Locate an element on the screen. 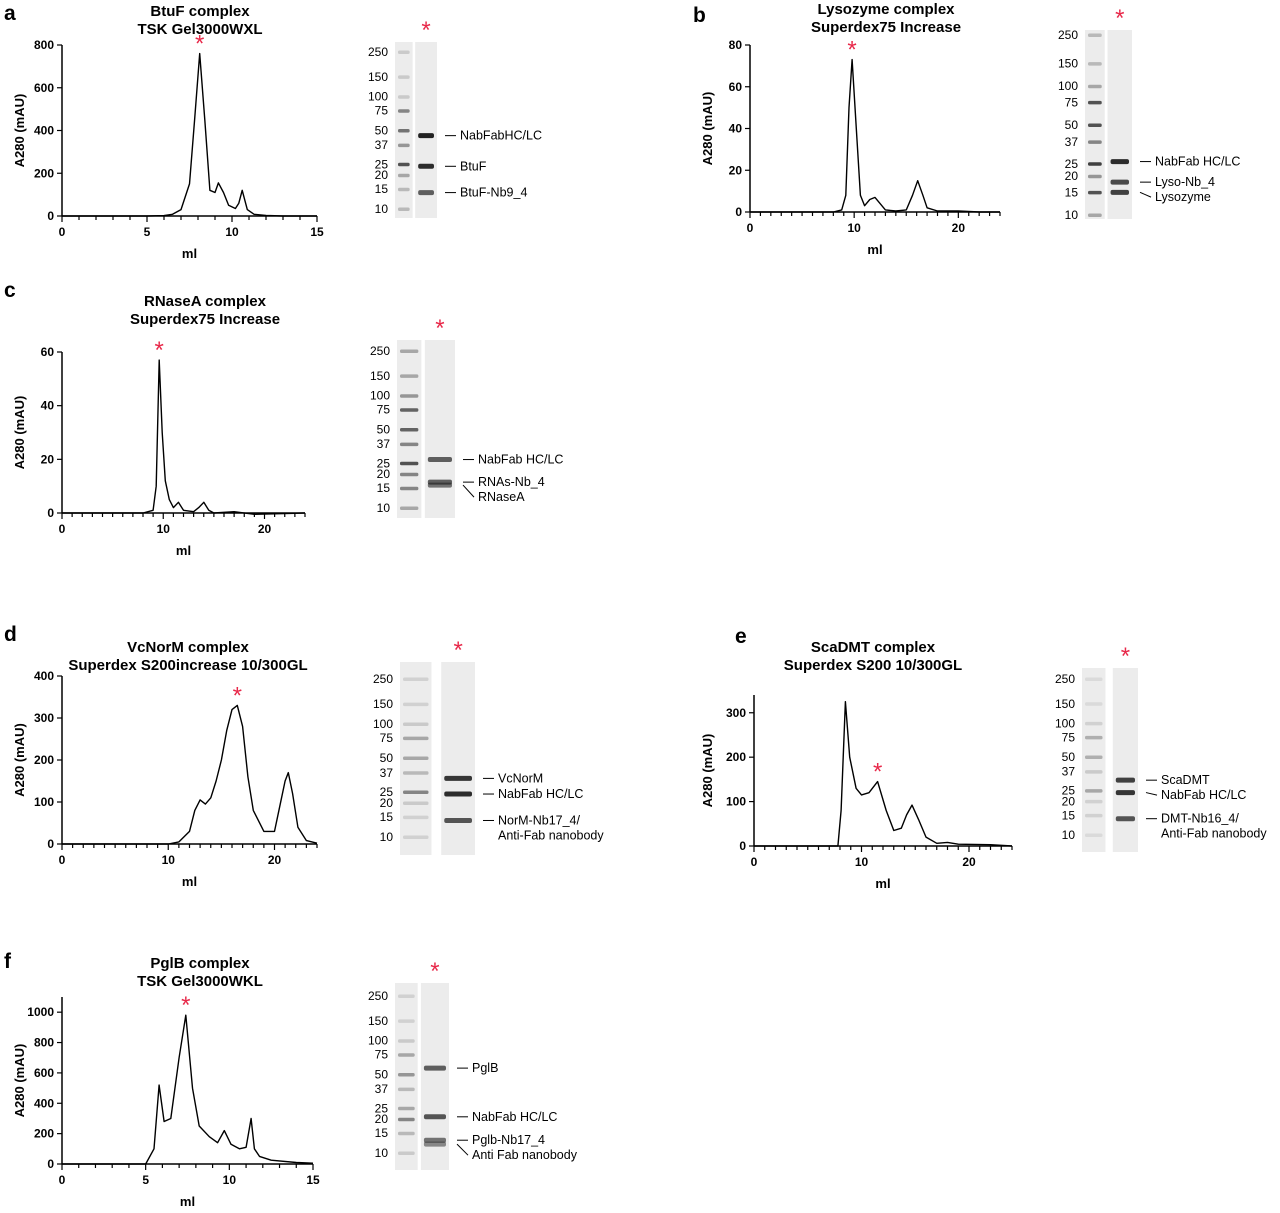  band-label: ScaDMT is located at coordinates (1185, 780).